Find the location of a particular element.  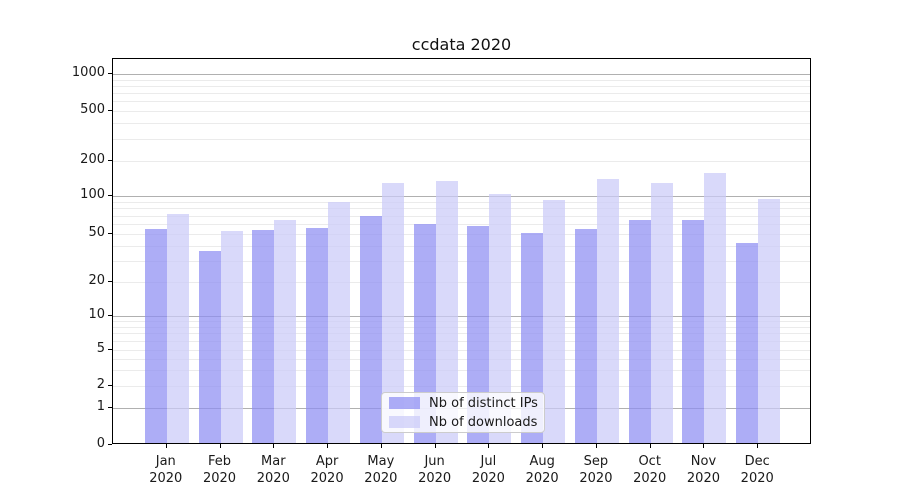

y-tick-label: 100 is located at coordinates (92, 194).